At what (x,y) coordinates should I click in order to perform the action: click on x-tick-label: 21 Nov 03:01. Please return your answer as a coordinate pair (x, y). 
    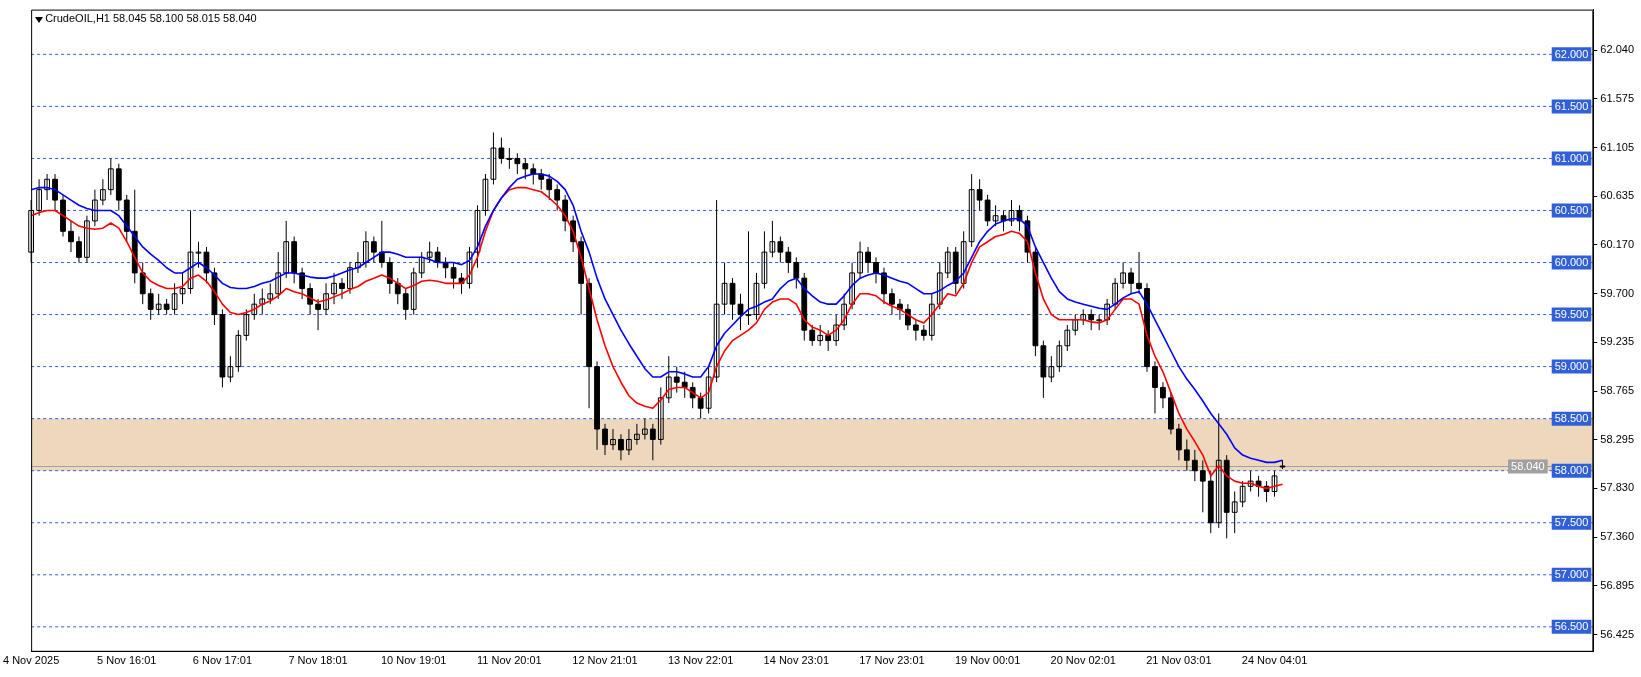
    Looking at the image, I should click on (1179, 660).